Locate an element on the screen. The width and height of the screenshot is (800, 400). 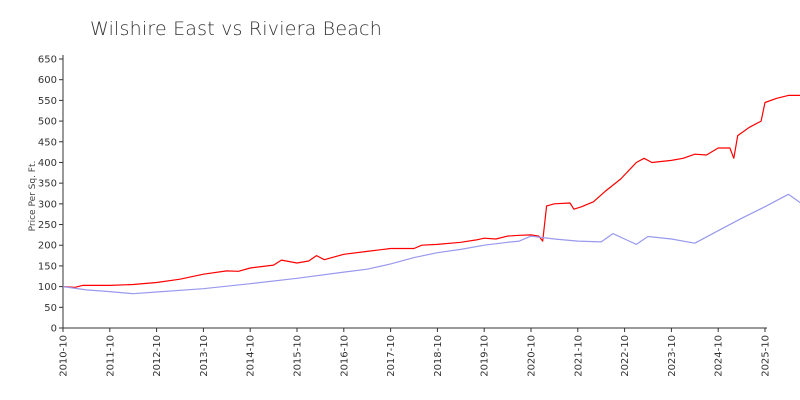
y-tick-label: 450 is located at coordinates (47, 142).